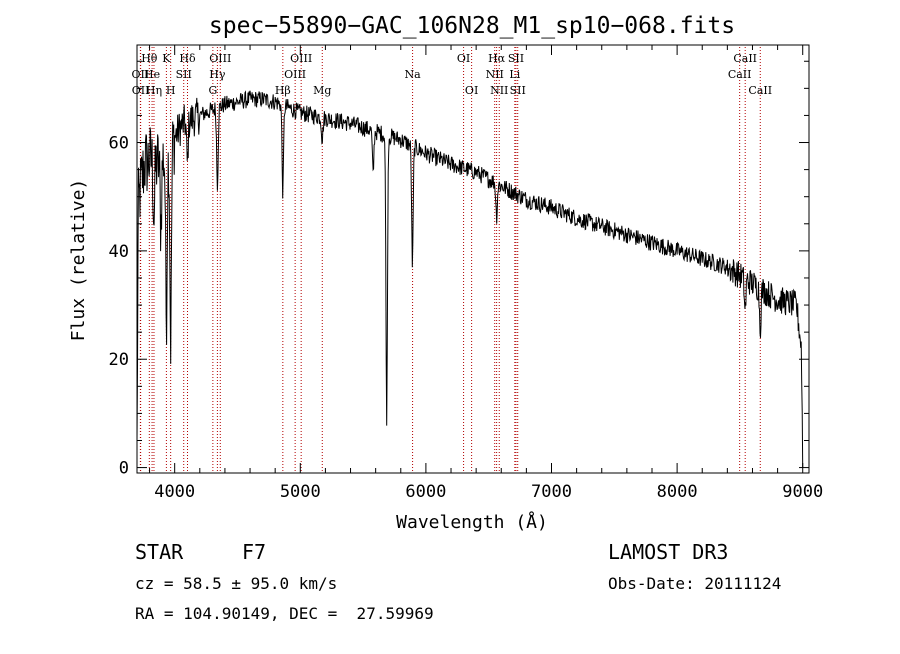  I want to click on y-tick-label: 60, so click(119, 144).